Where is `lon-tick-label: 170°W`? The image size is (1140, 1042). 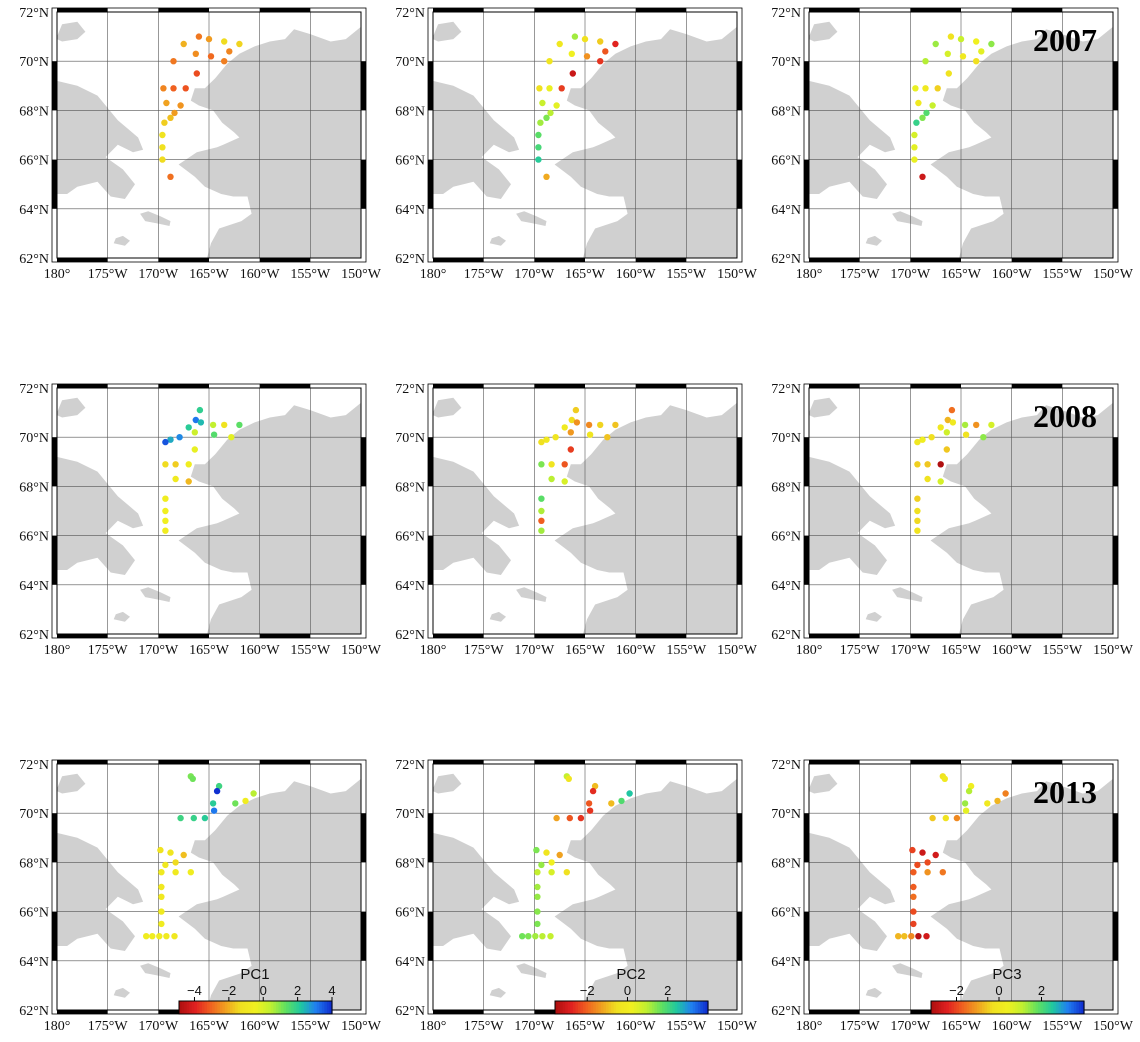
lon-tick-label: 170°W is located at coordinates (910, 274).